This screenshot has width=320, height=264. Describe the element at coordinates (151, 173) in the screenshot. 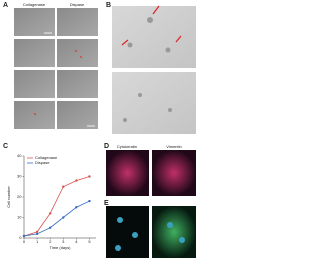

I see `panel-d-images` at that location.